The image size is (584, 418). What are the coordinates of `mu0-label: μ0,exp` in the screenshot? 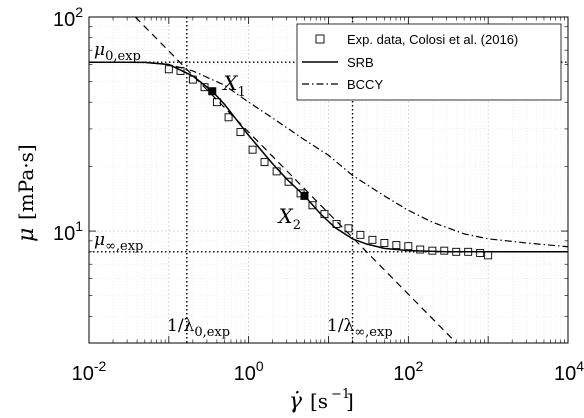 It's located at (117, 52).